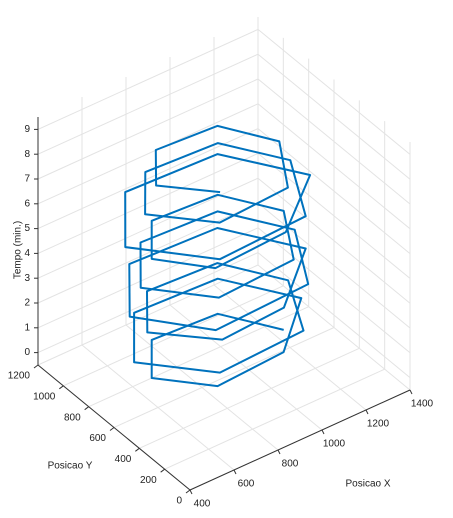 The image size is (453, 518). What do you see at coordinates (27, 154) in the screenshot?
I see `z-tick-label: 8` at bounding box center [27, 154].